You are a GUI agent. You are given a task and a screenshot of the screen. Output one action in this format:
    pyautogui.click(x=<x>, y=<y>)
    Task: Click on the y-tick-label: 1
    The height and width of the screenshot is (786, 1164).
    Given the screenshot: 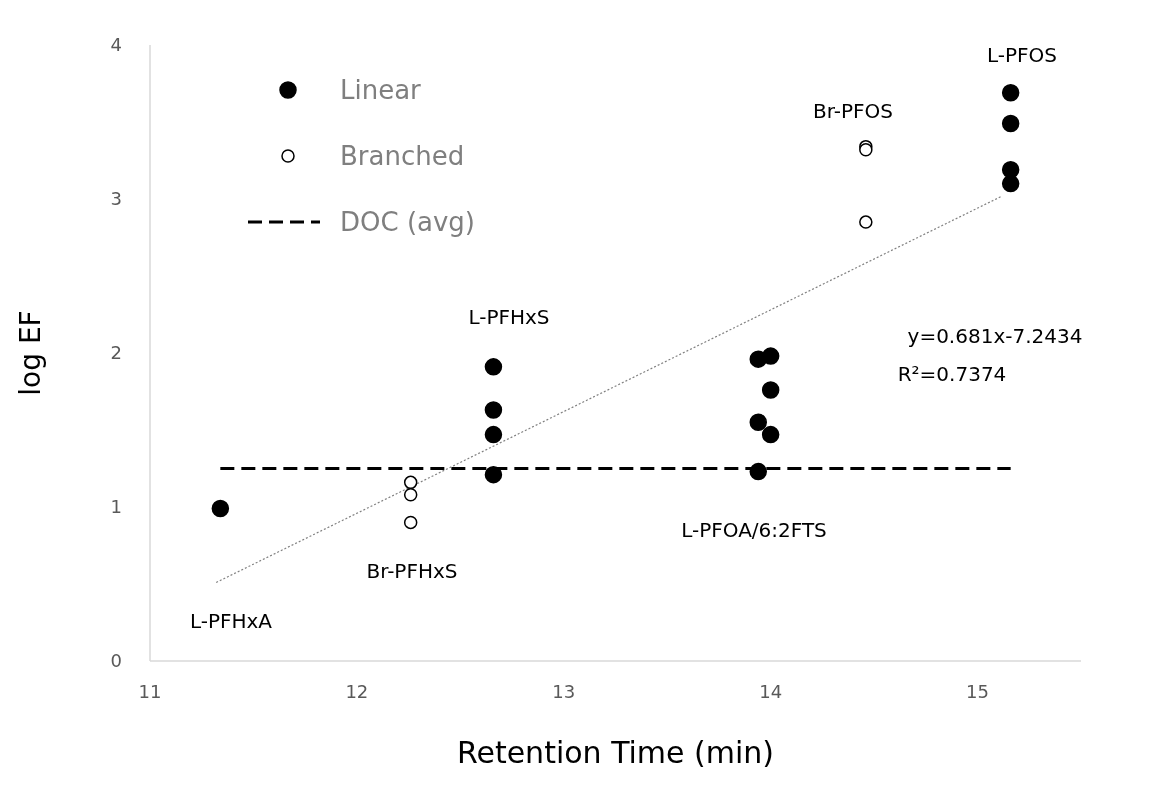 What is the action you would take?
    pyautogui.click(x=116, y=507)
    